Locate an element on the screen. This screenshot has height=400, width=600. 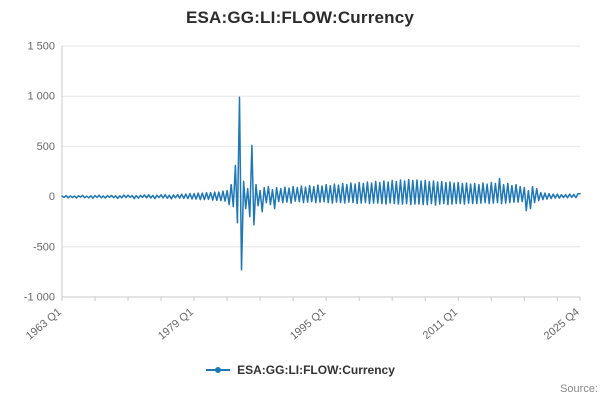
y-tick-label: 1 000 is located at coordinates (41, 97).